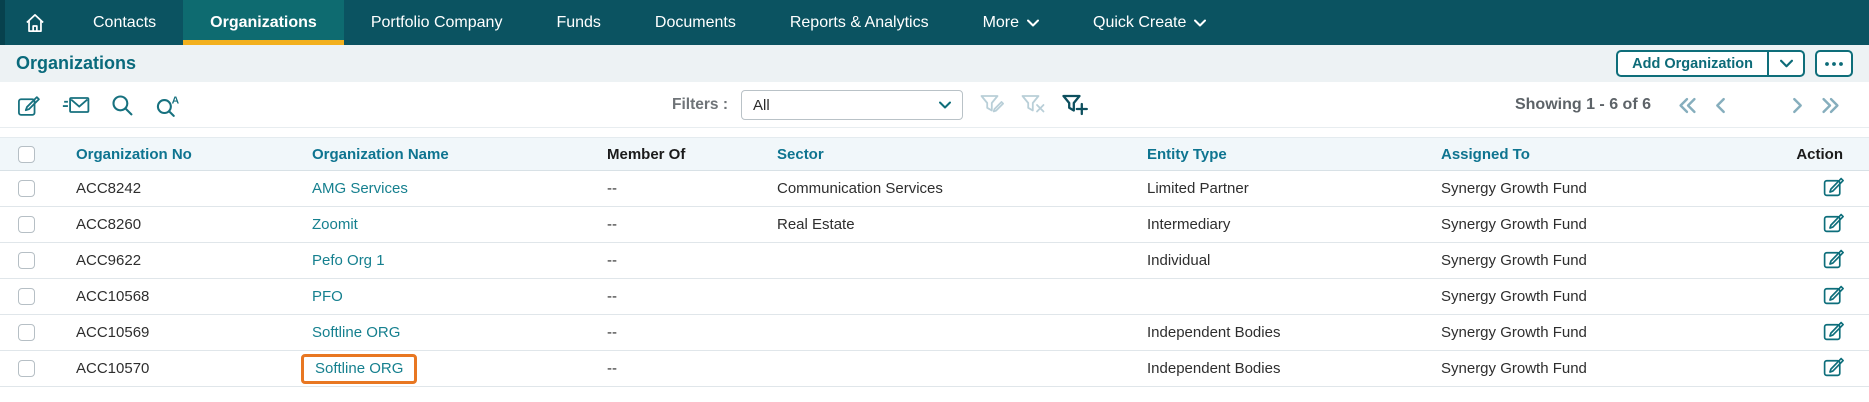 Image resolution: width=1869 pixels, height=402 pixels. What do you see at coordinates (76, 63) in the screenshot?
I see `page-title: Organizations` at bounding box center [76, 63].